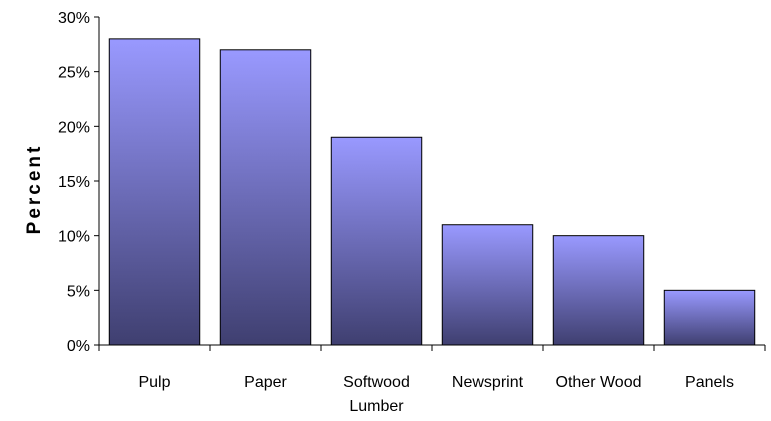 This screenshot has width=771, height=421. Describe the element at coordinates (487, 285) in the screenshot. I see `bar-newsprint` at that location.